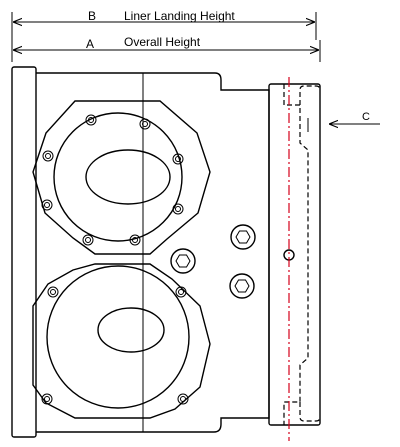 This screenshot has width=400, height=447. I want to click on hex-plug-lower, so click(242, 286).